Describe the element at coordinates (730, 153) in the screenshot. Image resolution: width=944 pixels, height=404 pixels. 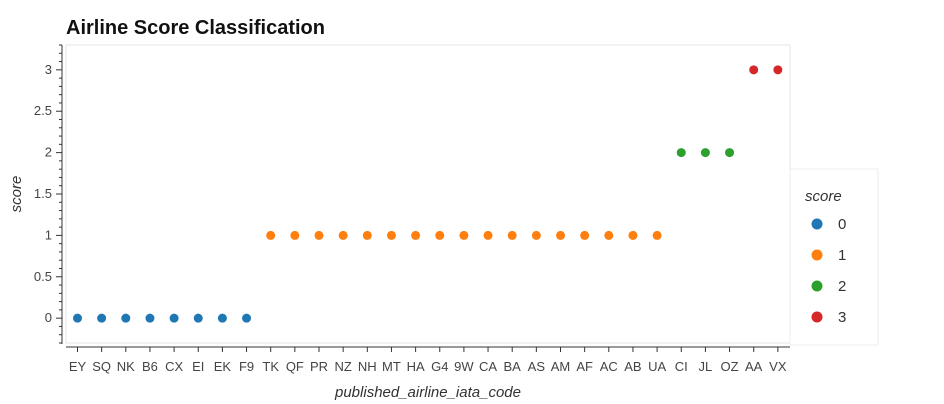
I see `data-point-OZ` at that location.